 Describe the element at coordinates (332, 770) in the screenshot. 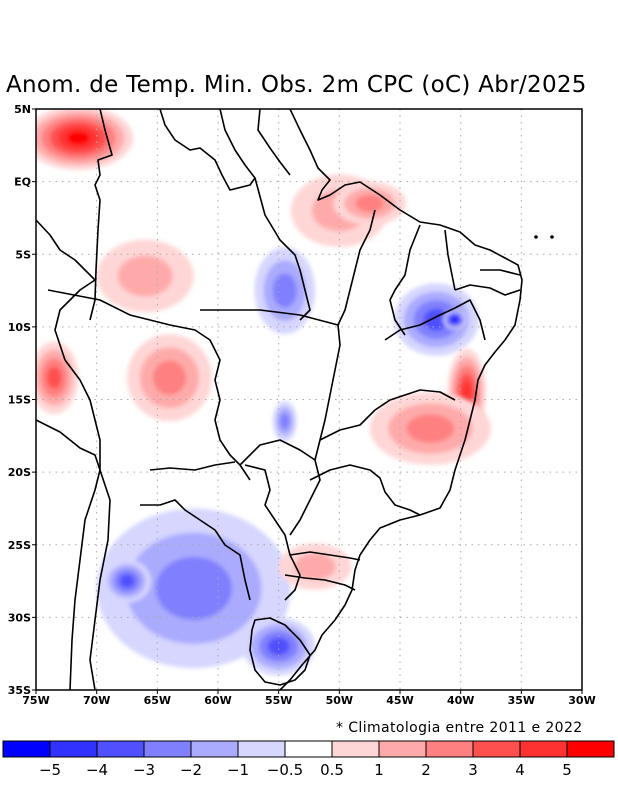

I see `colorbar-label: 0.5` at that location.